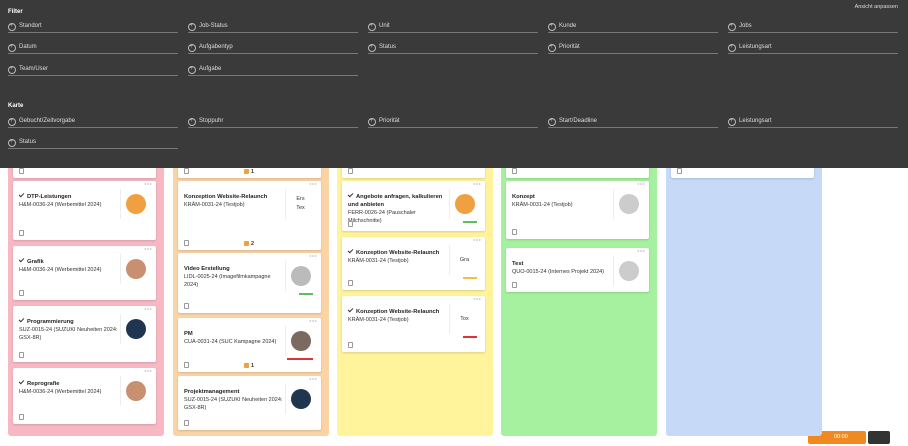 This screenshot has height=446, width=908. What do you see at coordinates (43, 384) in the screenshot?
I see `card-title-text: Reprografie` at bounding box center [43, 384].